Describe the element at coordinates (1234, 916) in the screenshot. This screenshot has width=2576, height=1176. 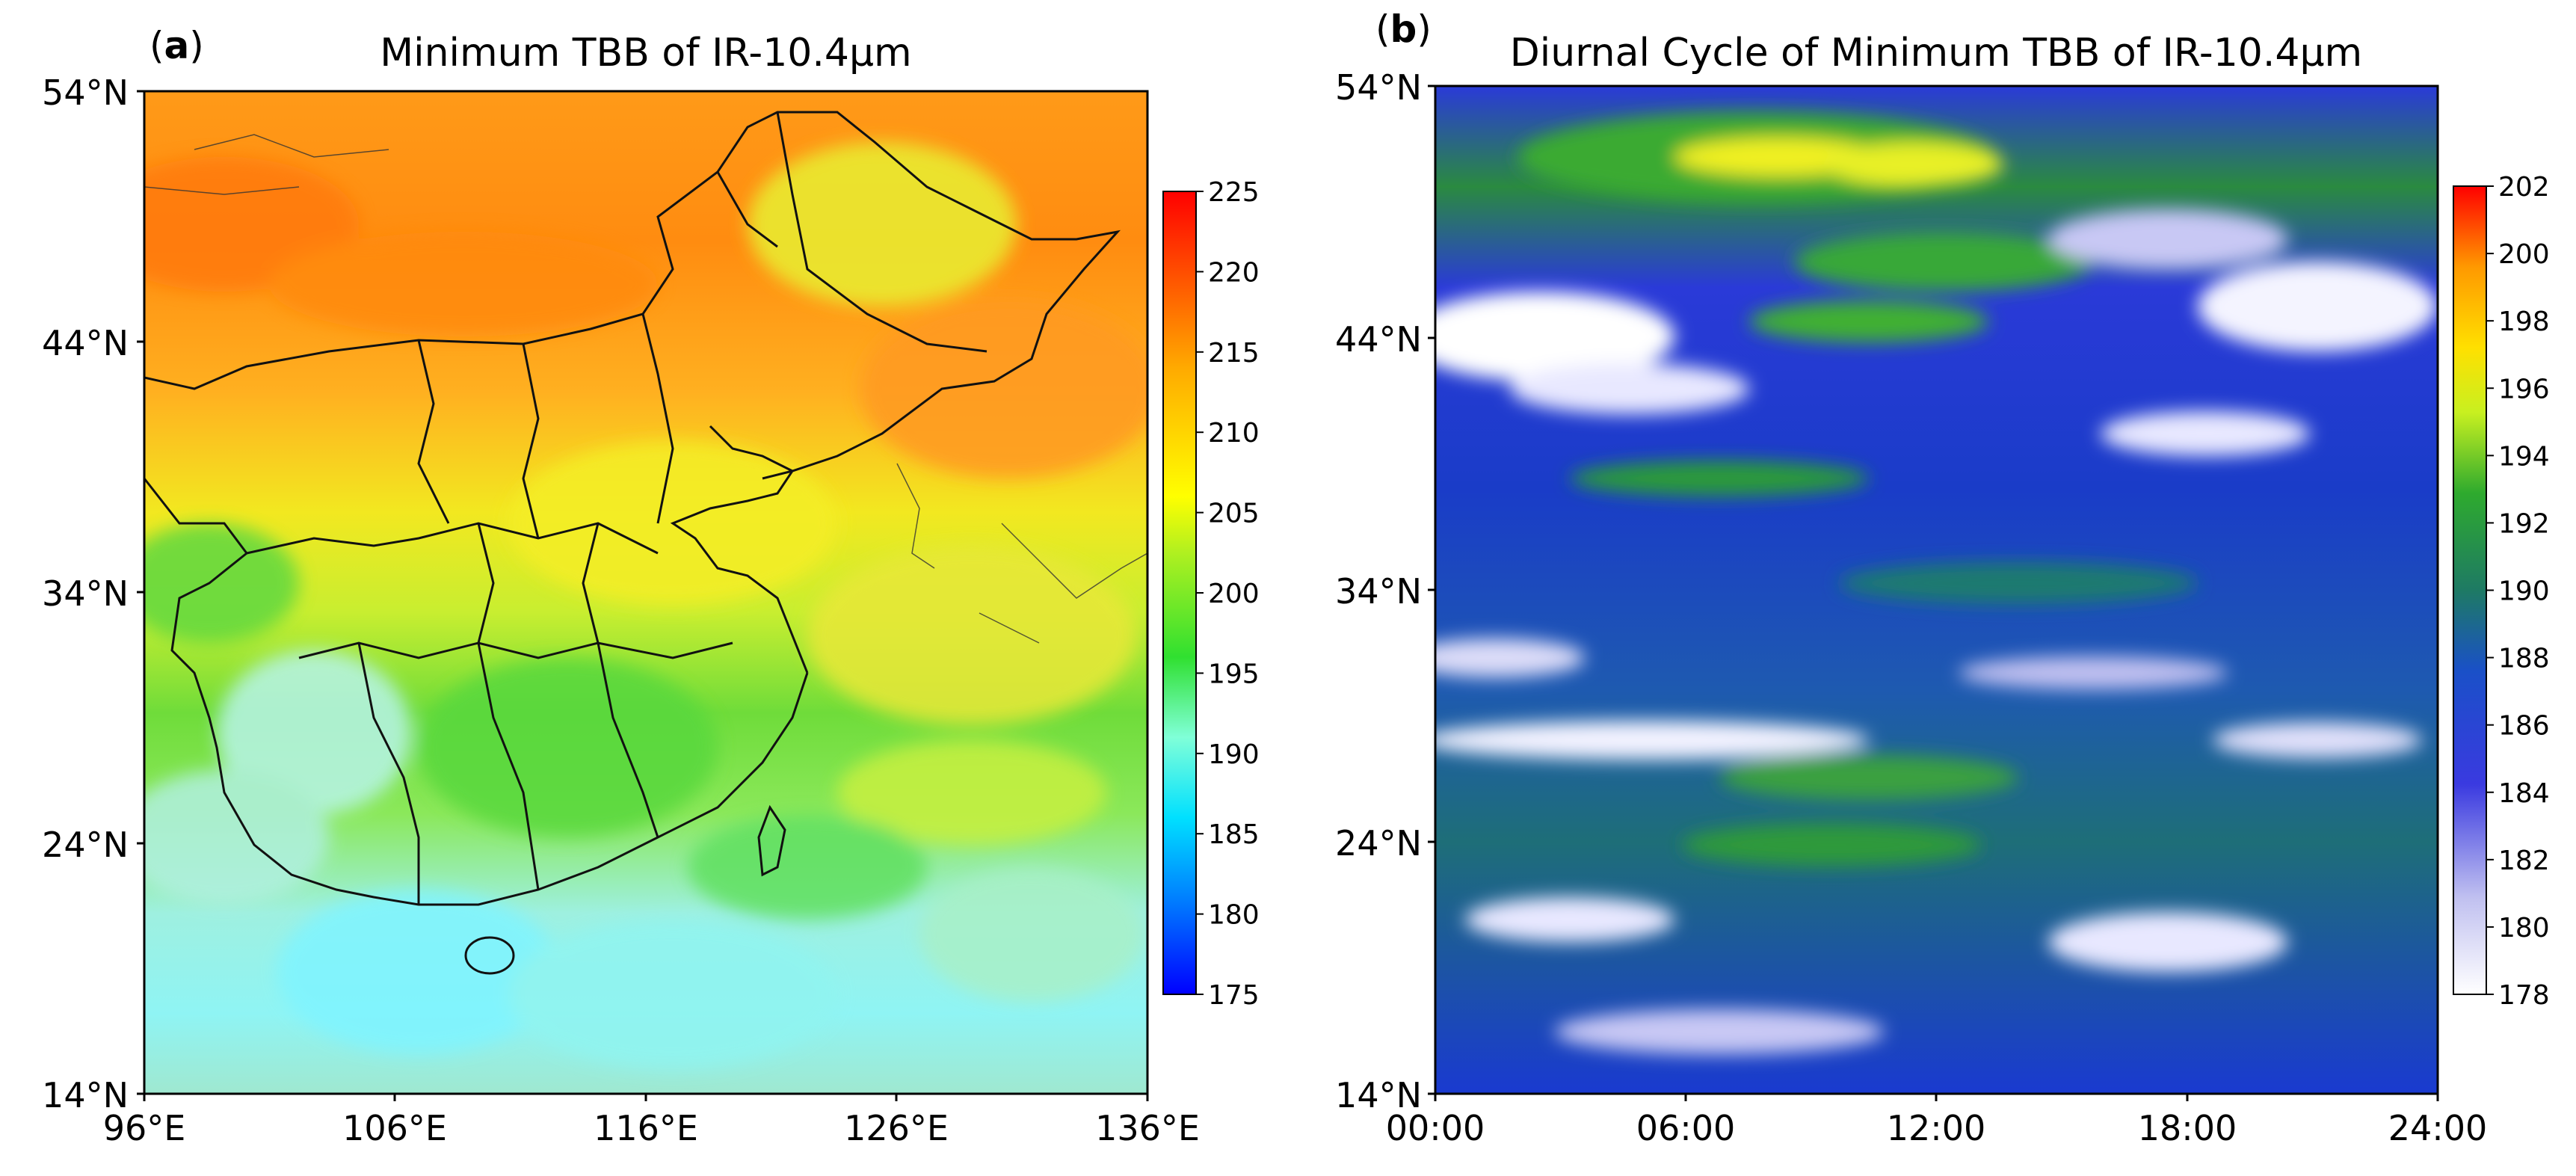
I see `panel-a-colorbar-tick-label: 180` at that location.